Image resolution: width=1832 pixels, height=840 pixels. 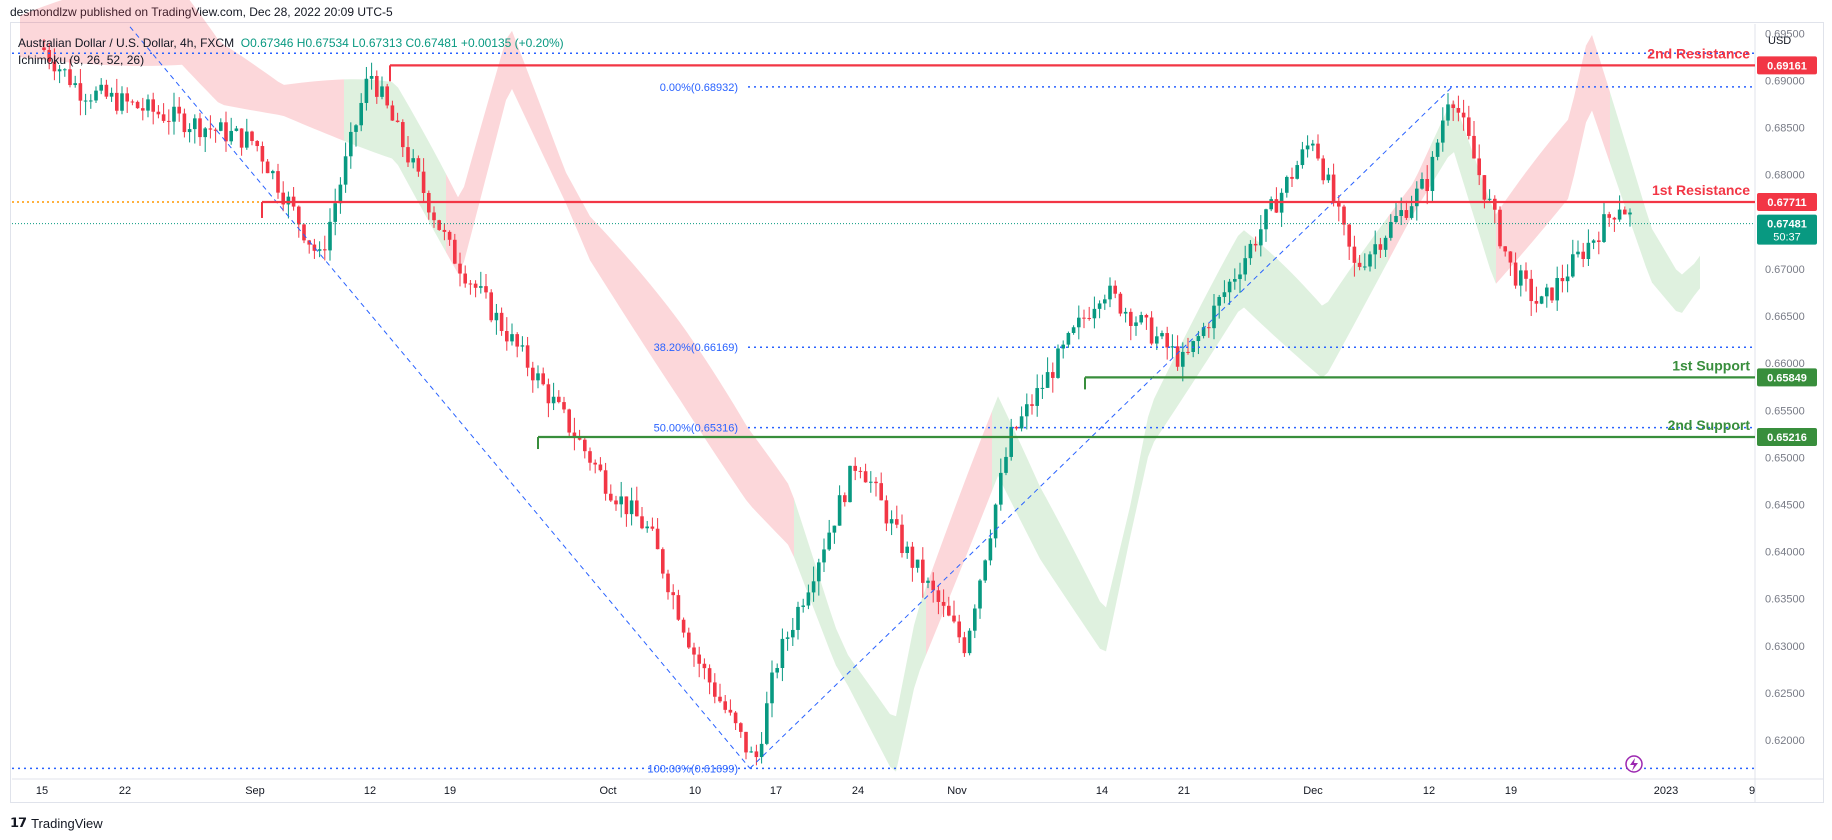 I want to click on y-tick-label: 0.69000, so click(x=1785, y=82).